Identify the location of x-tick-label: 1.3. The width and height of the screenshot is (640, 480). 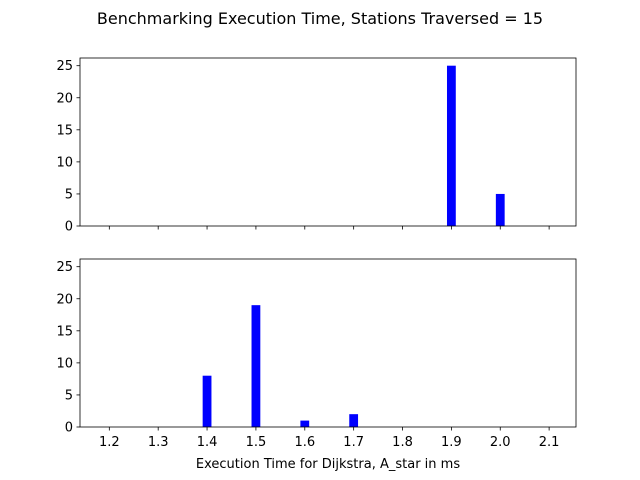
(158, 442).